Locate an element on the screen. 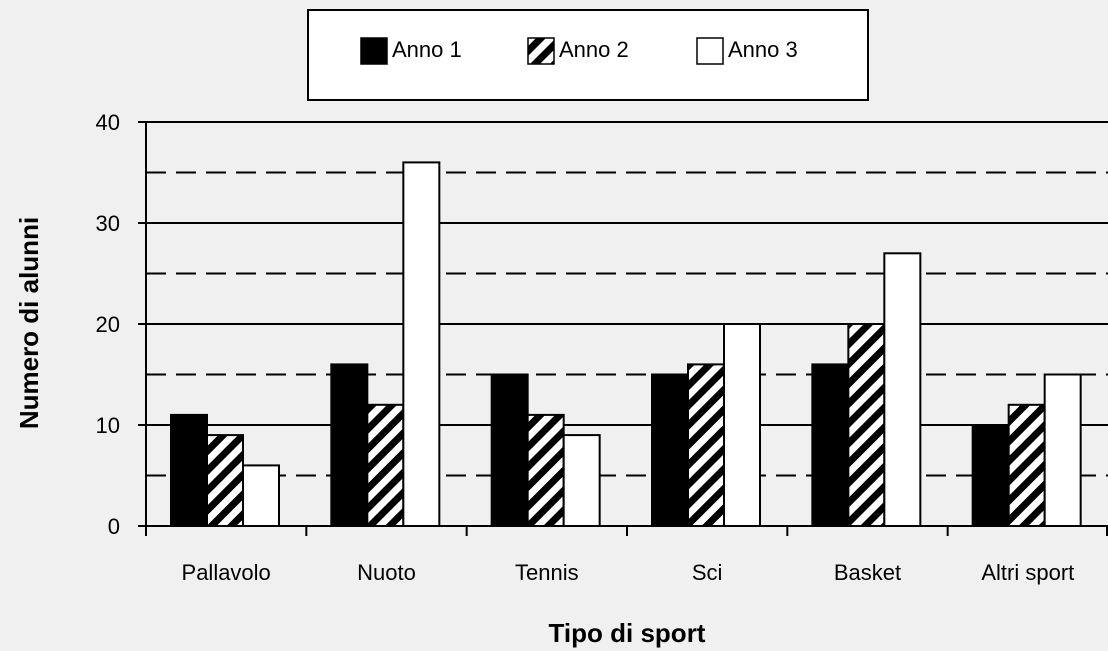 The width and height of the screenshot is (1108, 651). bar-anno-2-sci is located at coordinates (706, 445).